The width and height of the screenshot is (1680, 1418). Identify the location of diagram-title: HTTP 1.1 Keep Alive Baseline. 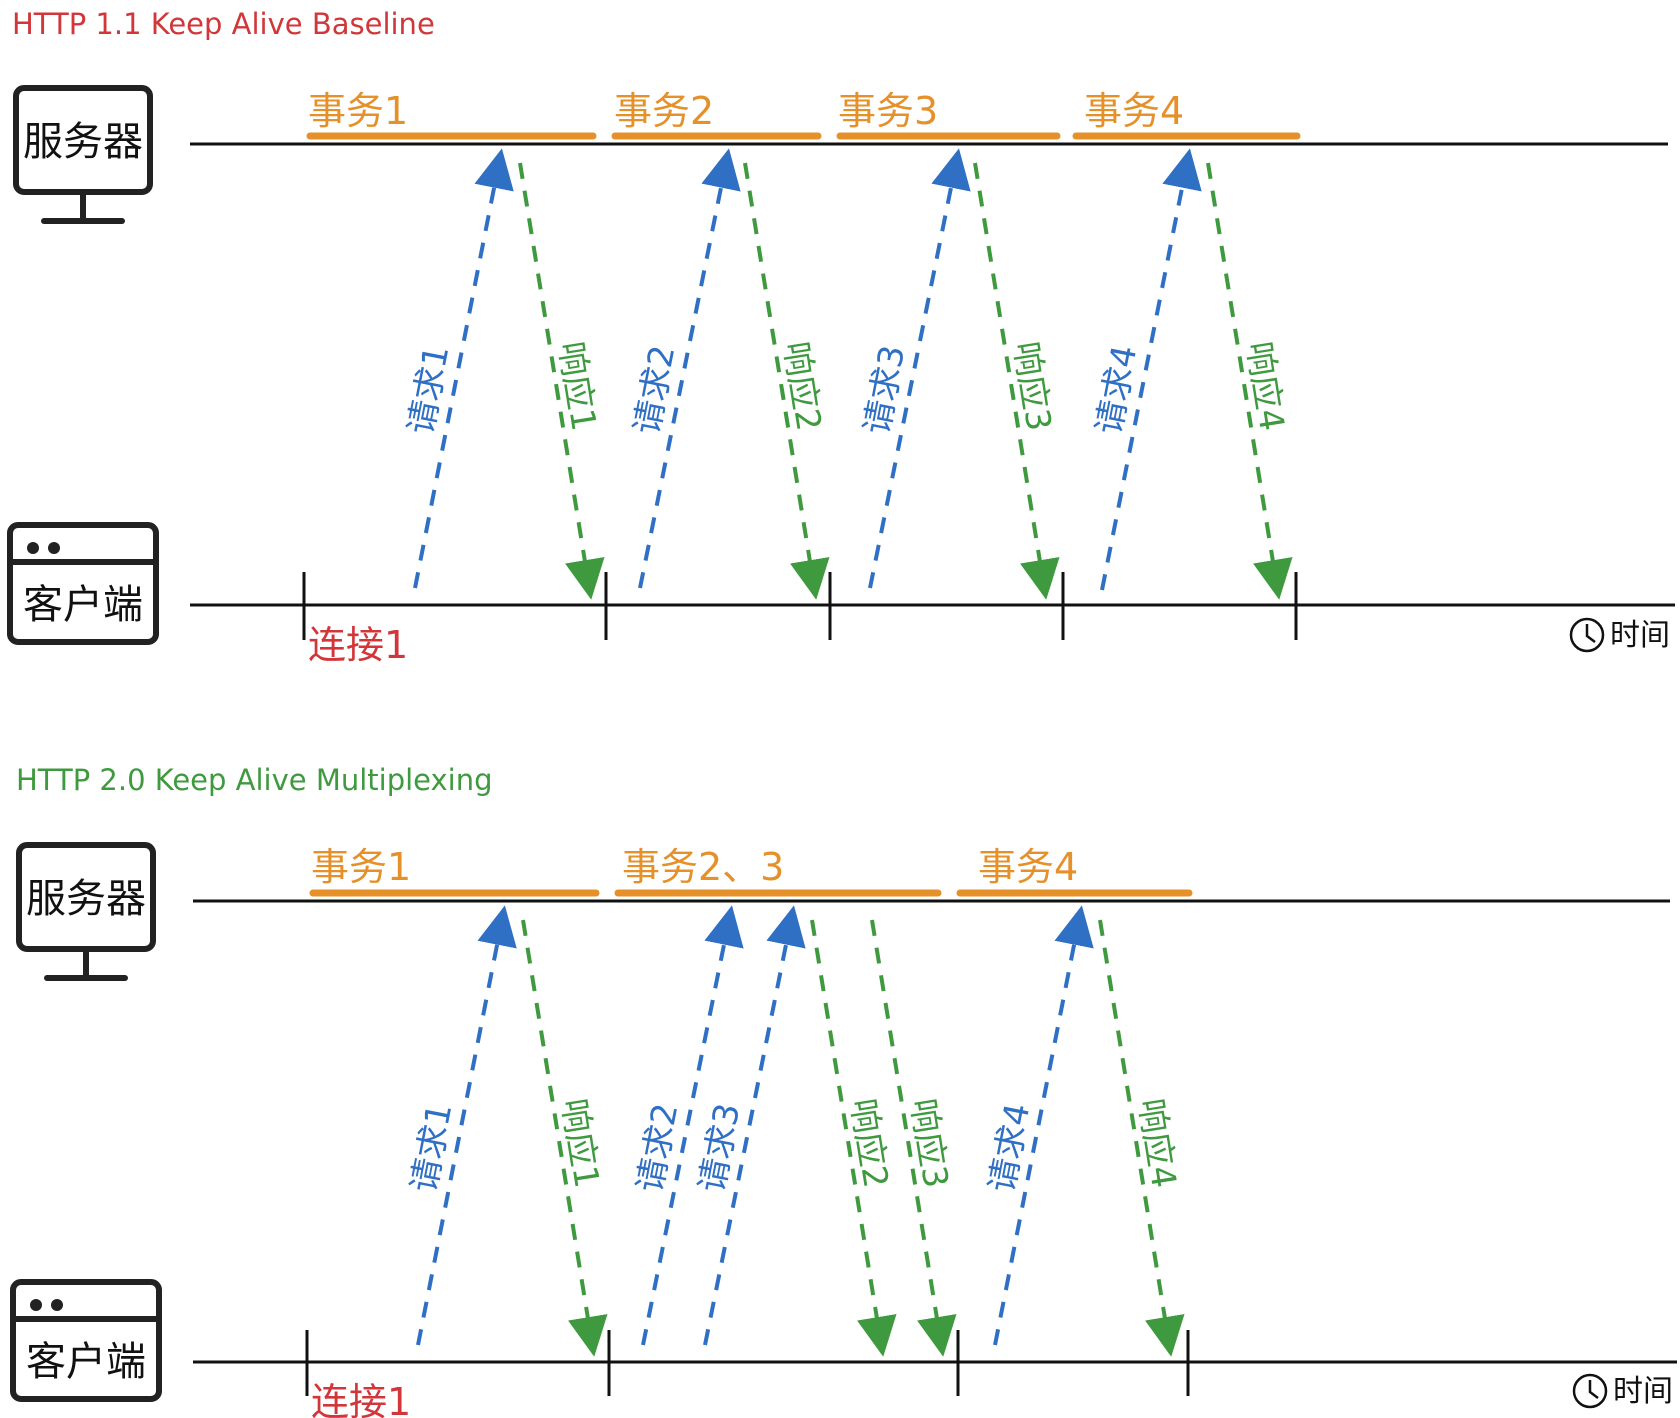
(223, 24).